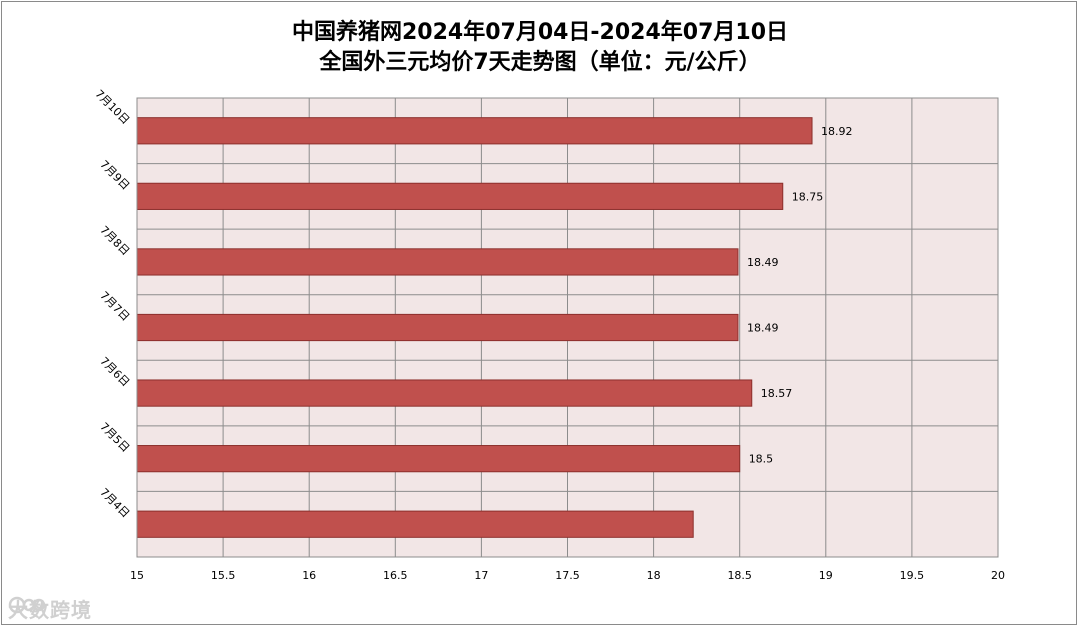 The height and width of the screenshot is (628, 1080). What do you see at coordinates (761, 459) in the screenshot?
I see `data-label: 18.5` at bounding box center [761, 459].